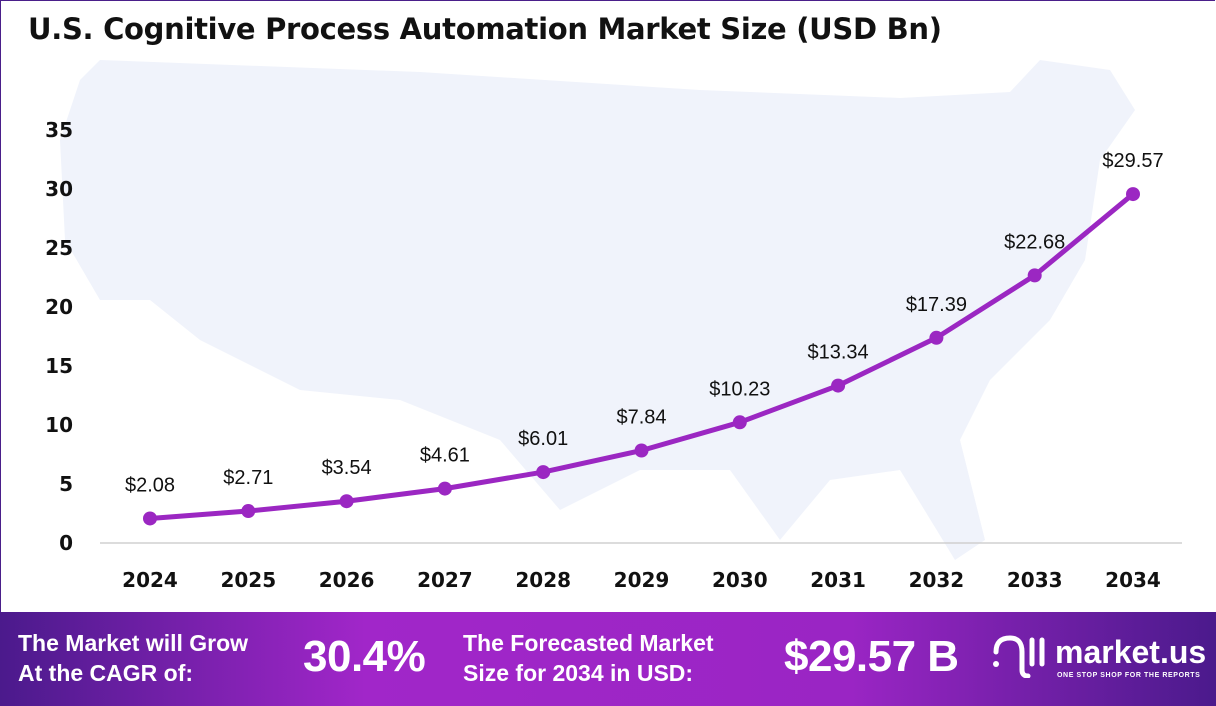  Describe the element at coordinates (937, 580) in the screenshot. I see `x-tick-label: 2032` at that location.